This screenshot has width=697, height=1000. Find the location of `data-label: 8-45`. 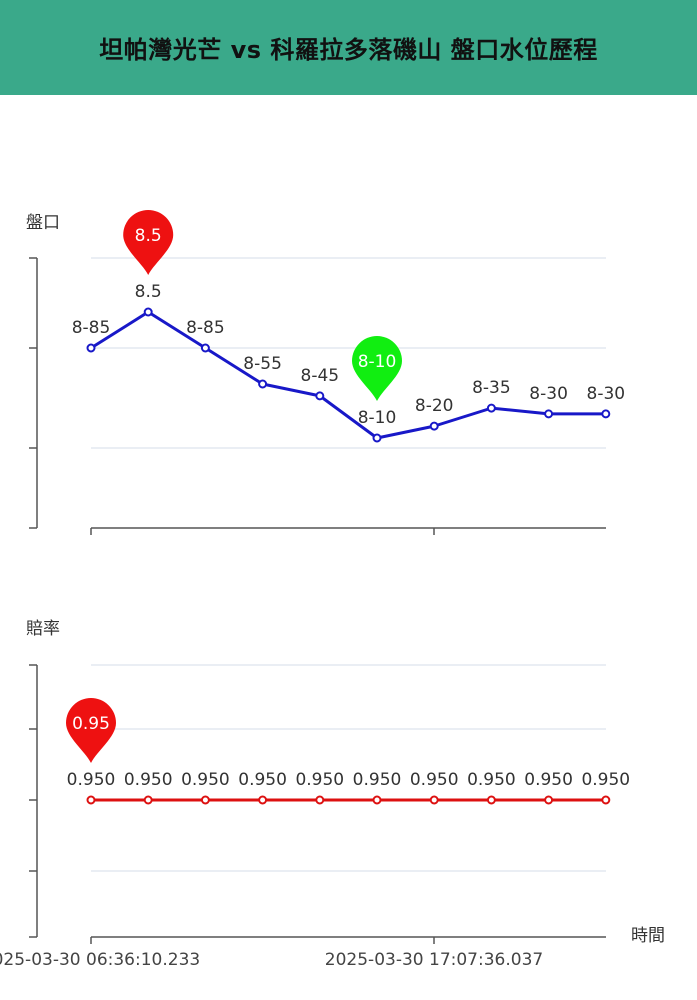

data-label: 8-45 is located at coordinates (320, 376).